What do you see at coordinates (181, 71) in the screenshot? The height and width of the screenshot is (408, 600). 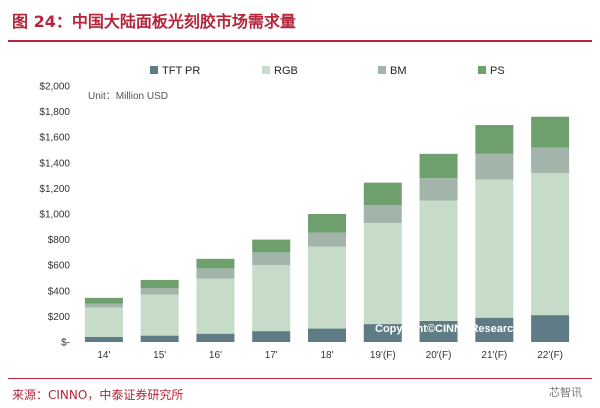 I see `legend-label: TFT PR` at bounding box center [181, 71].